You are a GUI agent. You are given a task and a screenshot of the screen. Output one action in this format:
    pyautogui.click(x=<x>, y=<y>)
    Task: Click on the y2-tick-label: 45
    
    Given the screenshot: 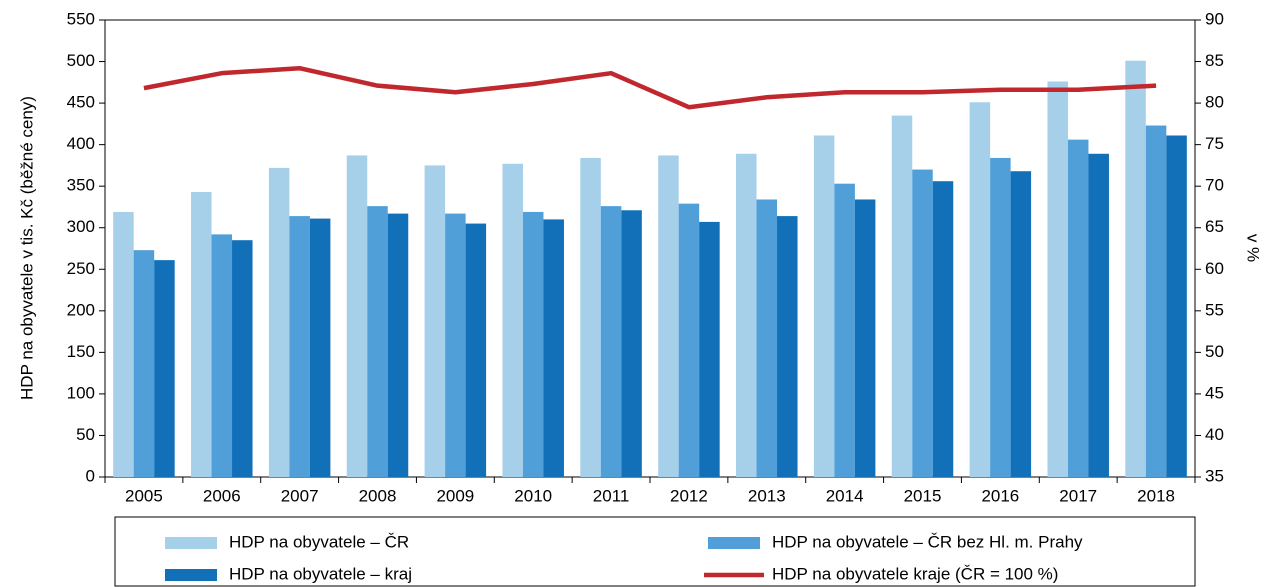 What is the action you would take?
    pyautogui.click(x=1214, y=392)
    